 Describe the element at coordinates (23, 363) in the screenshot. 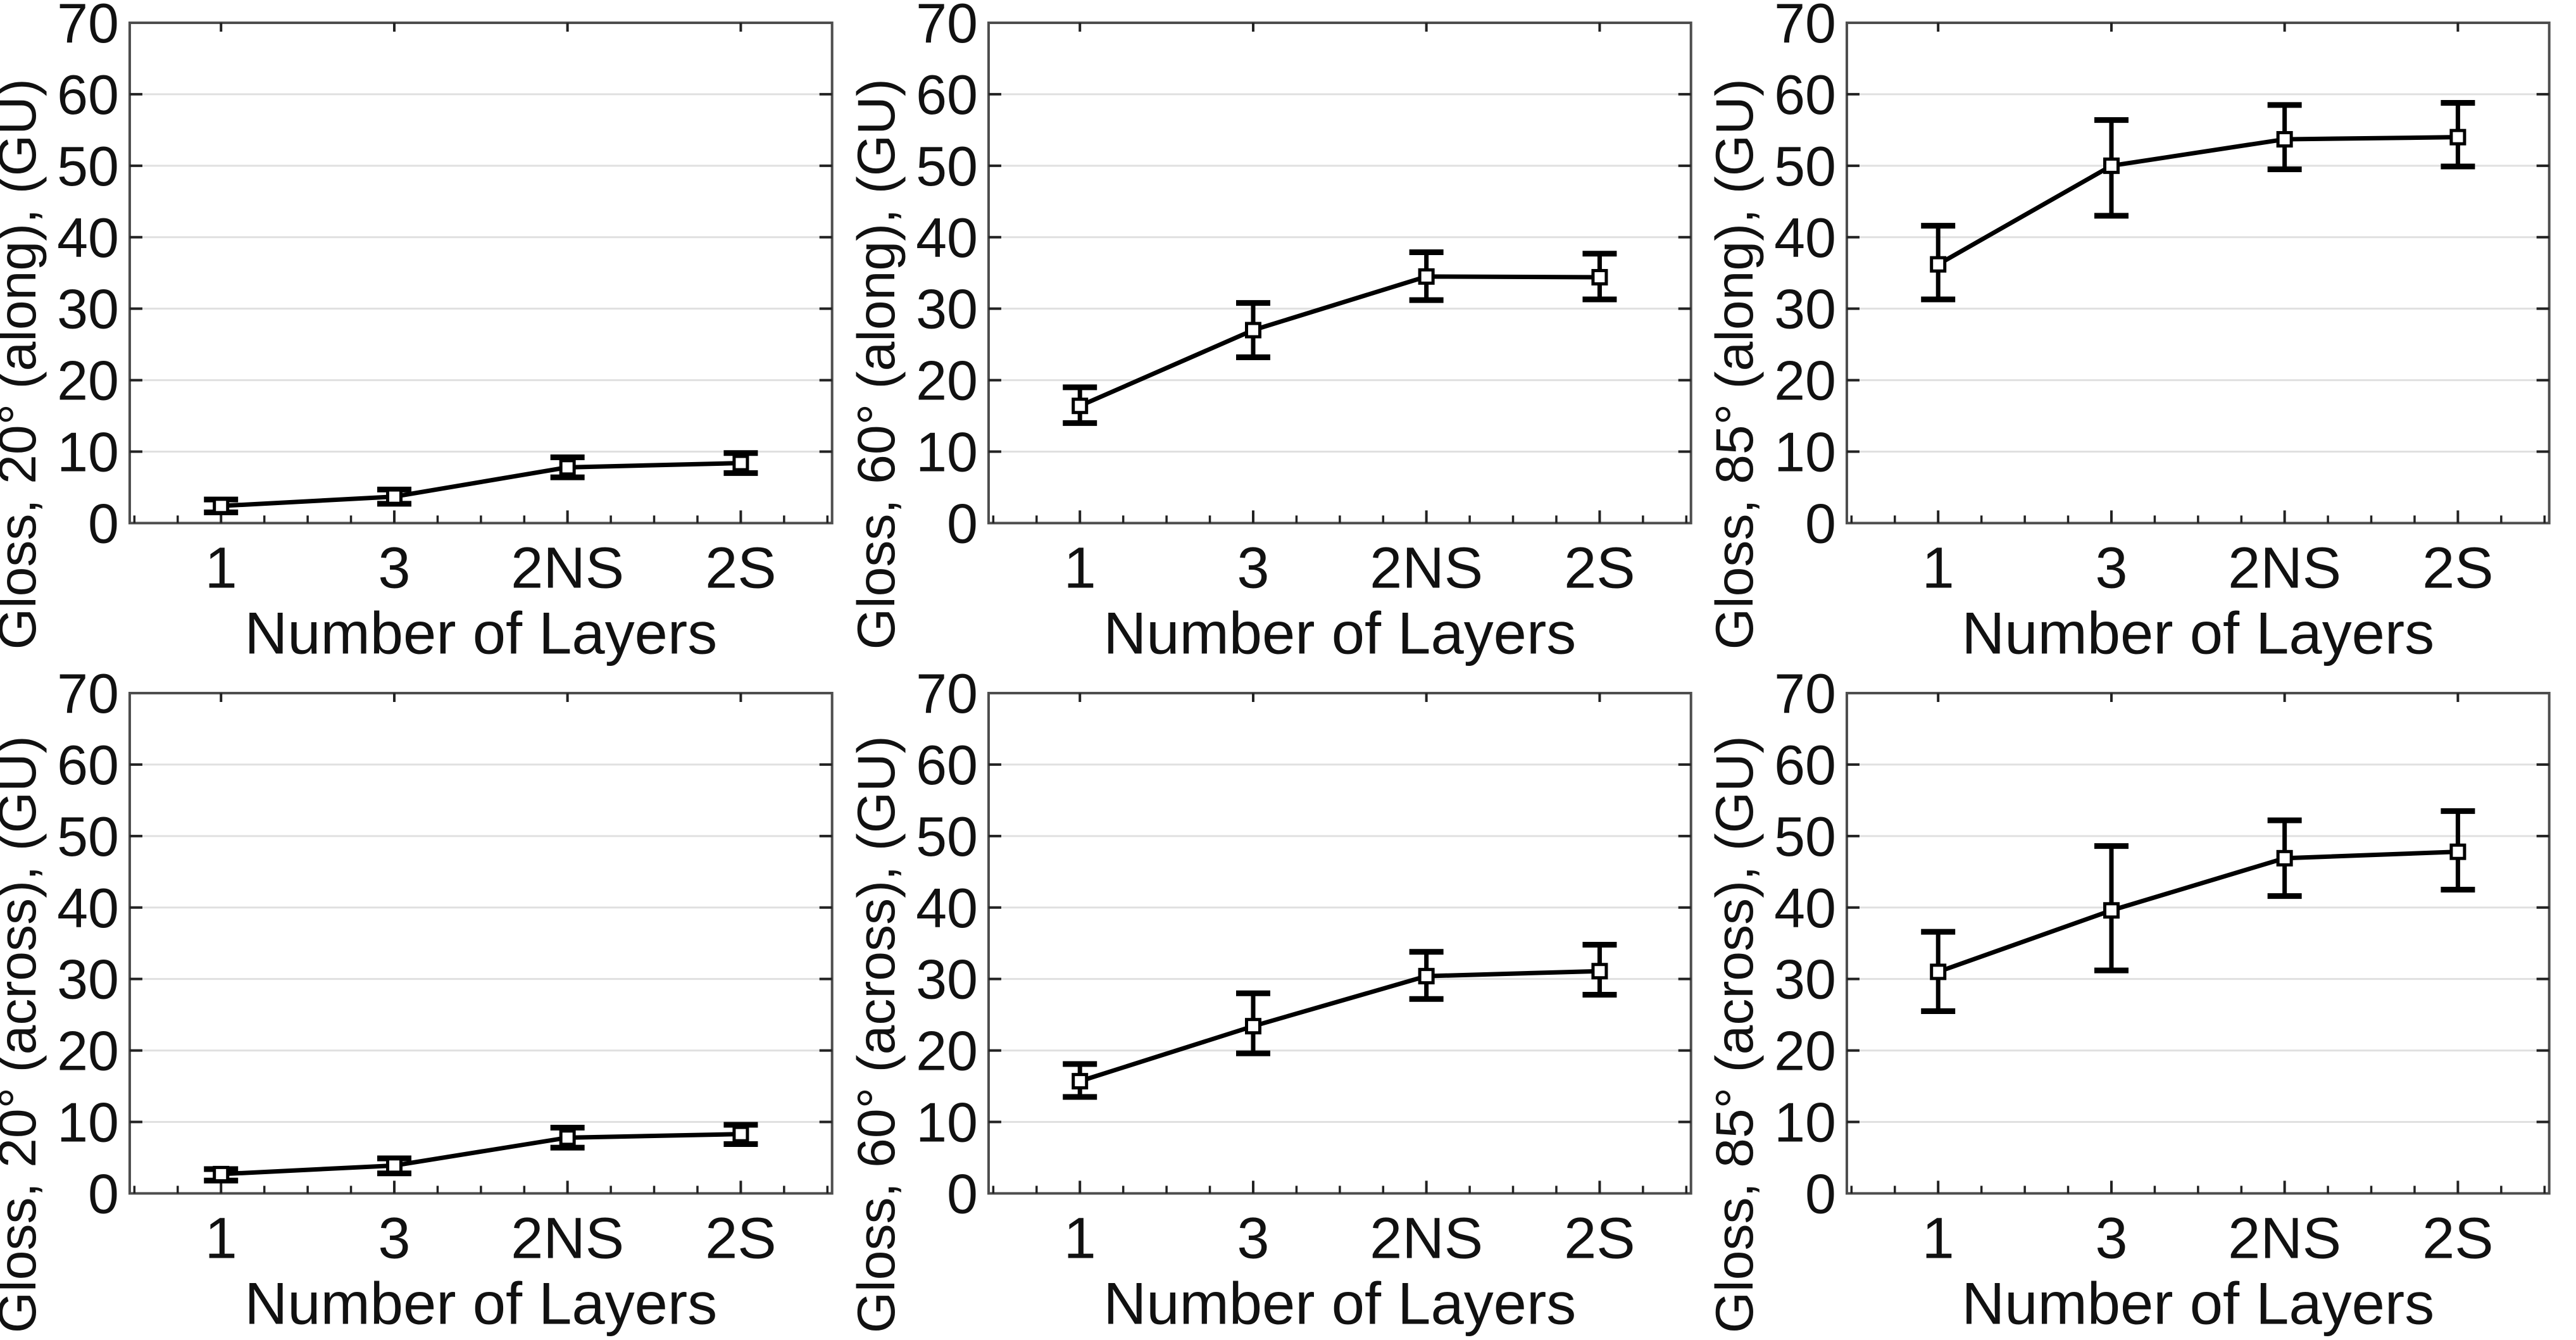

I see `y-axis-label: Gloss, 20° (along), (GU)` at that location.